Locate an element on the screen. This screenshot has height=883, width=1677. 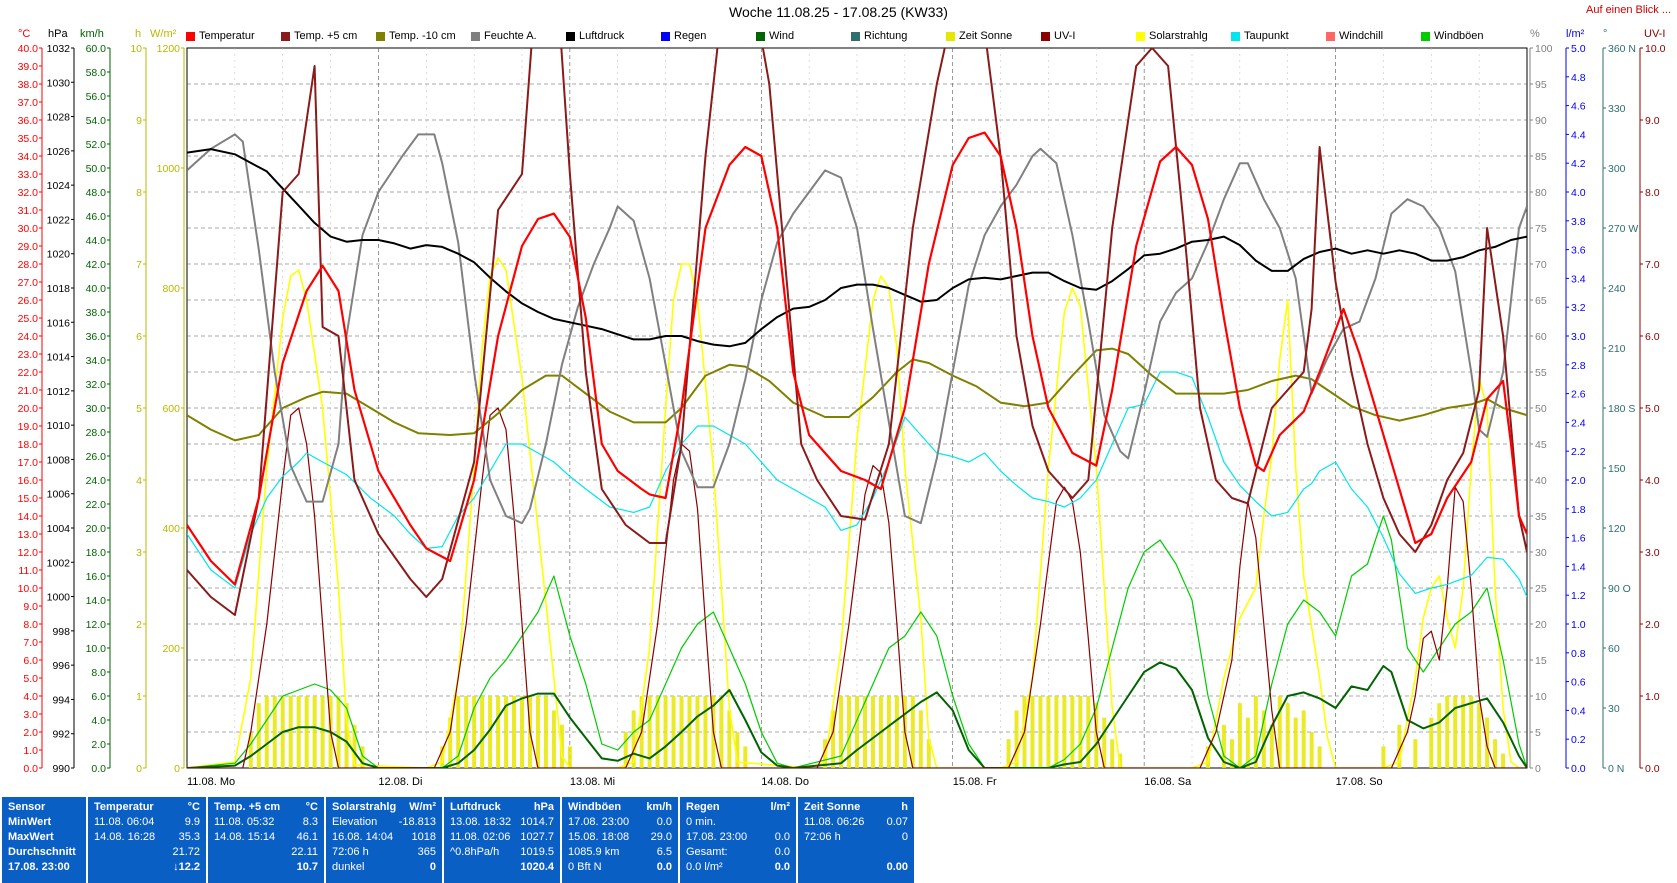
table-cell: h is located at coordinates (904, 807).